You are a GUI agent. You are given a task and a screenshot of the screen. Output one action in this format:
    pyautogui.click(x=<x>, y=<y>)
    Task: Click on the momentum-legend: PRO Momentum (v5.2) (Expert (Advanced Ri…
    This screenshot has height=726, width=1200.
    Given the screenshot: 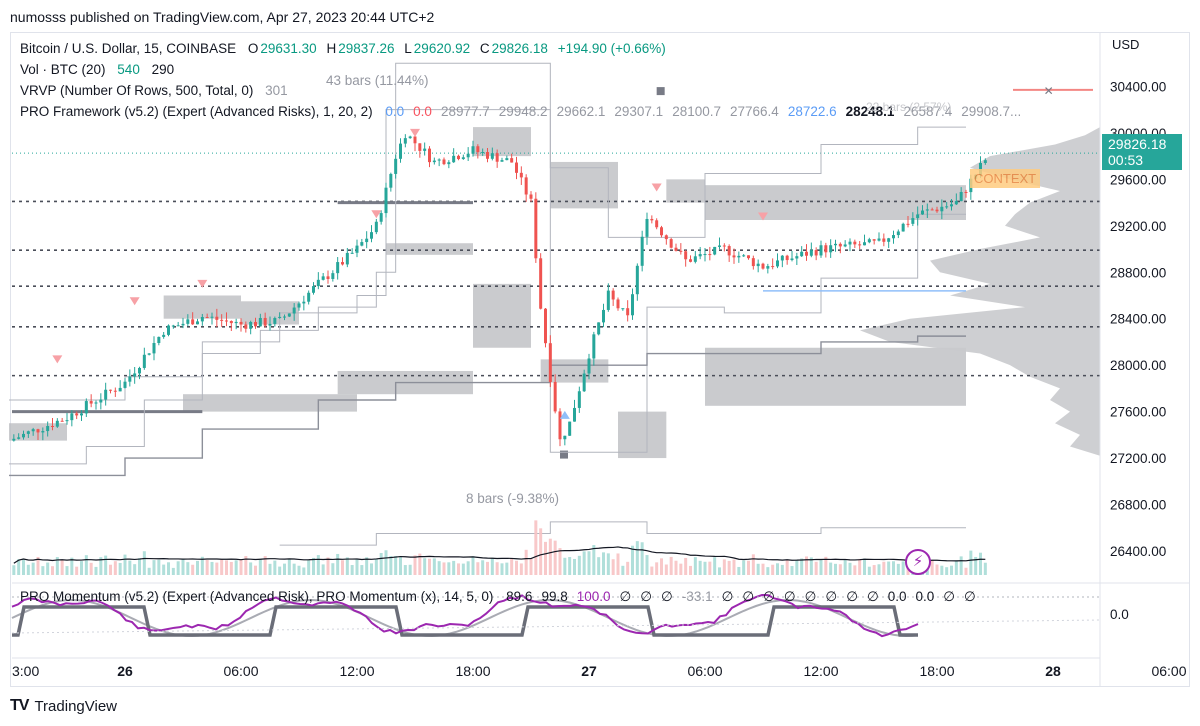 What is the action you would take?
    pyautogui.click(x=500, y=597)
    